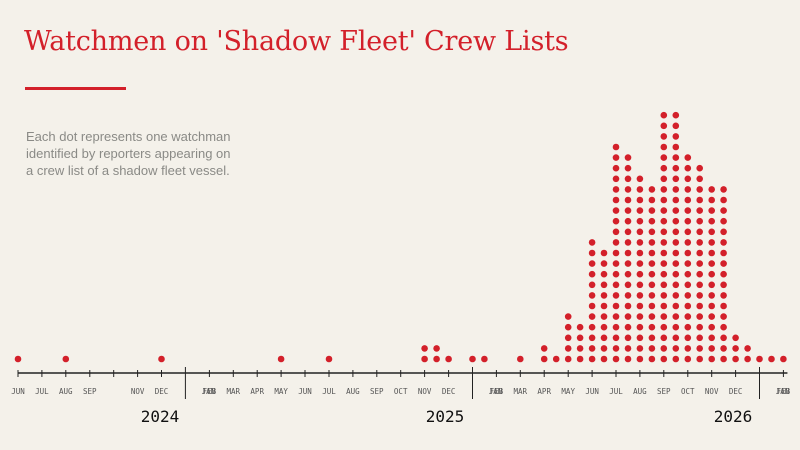 The height and width of the screenshot is (450, 800). I want to click on description-line: Each dot represents one watchman, so click(128, 136).